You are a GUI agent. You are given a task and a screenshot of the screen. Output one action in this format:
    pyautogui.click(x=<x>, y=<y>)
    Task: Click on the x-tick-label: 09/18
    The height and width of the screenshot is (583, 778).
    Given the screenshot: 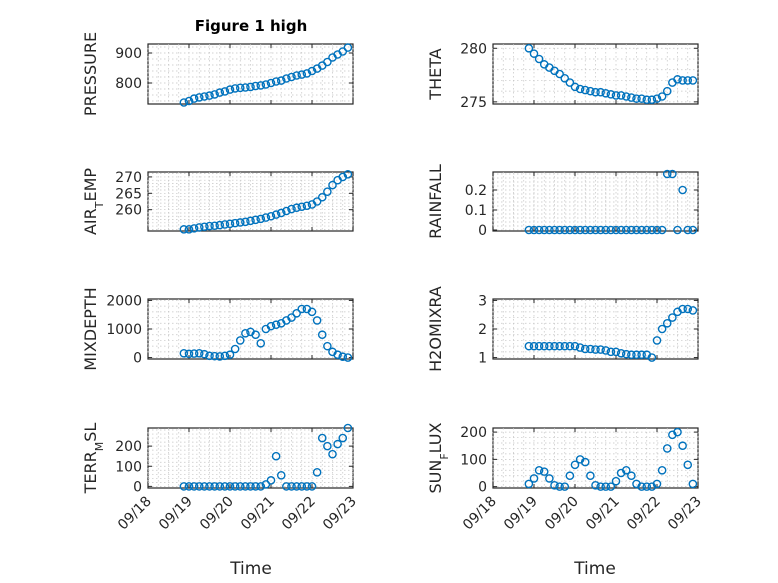 What is the action you would take?
    pyautogui.click(x=135, y=514)
    